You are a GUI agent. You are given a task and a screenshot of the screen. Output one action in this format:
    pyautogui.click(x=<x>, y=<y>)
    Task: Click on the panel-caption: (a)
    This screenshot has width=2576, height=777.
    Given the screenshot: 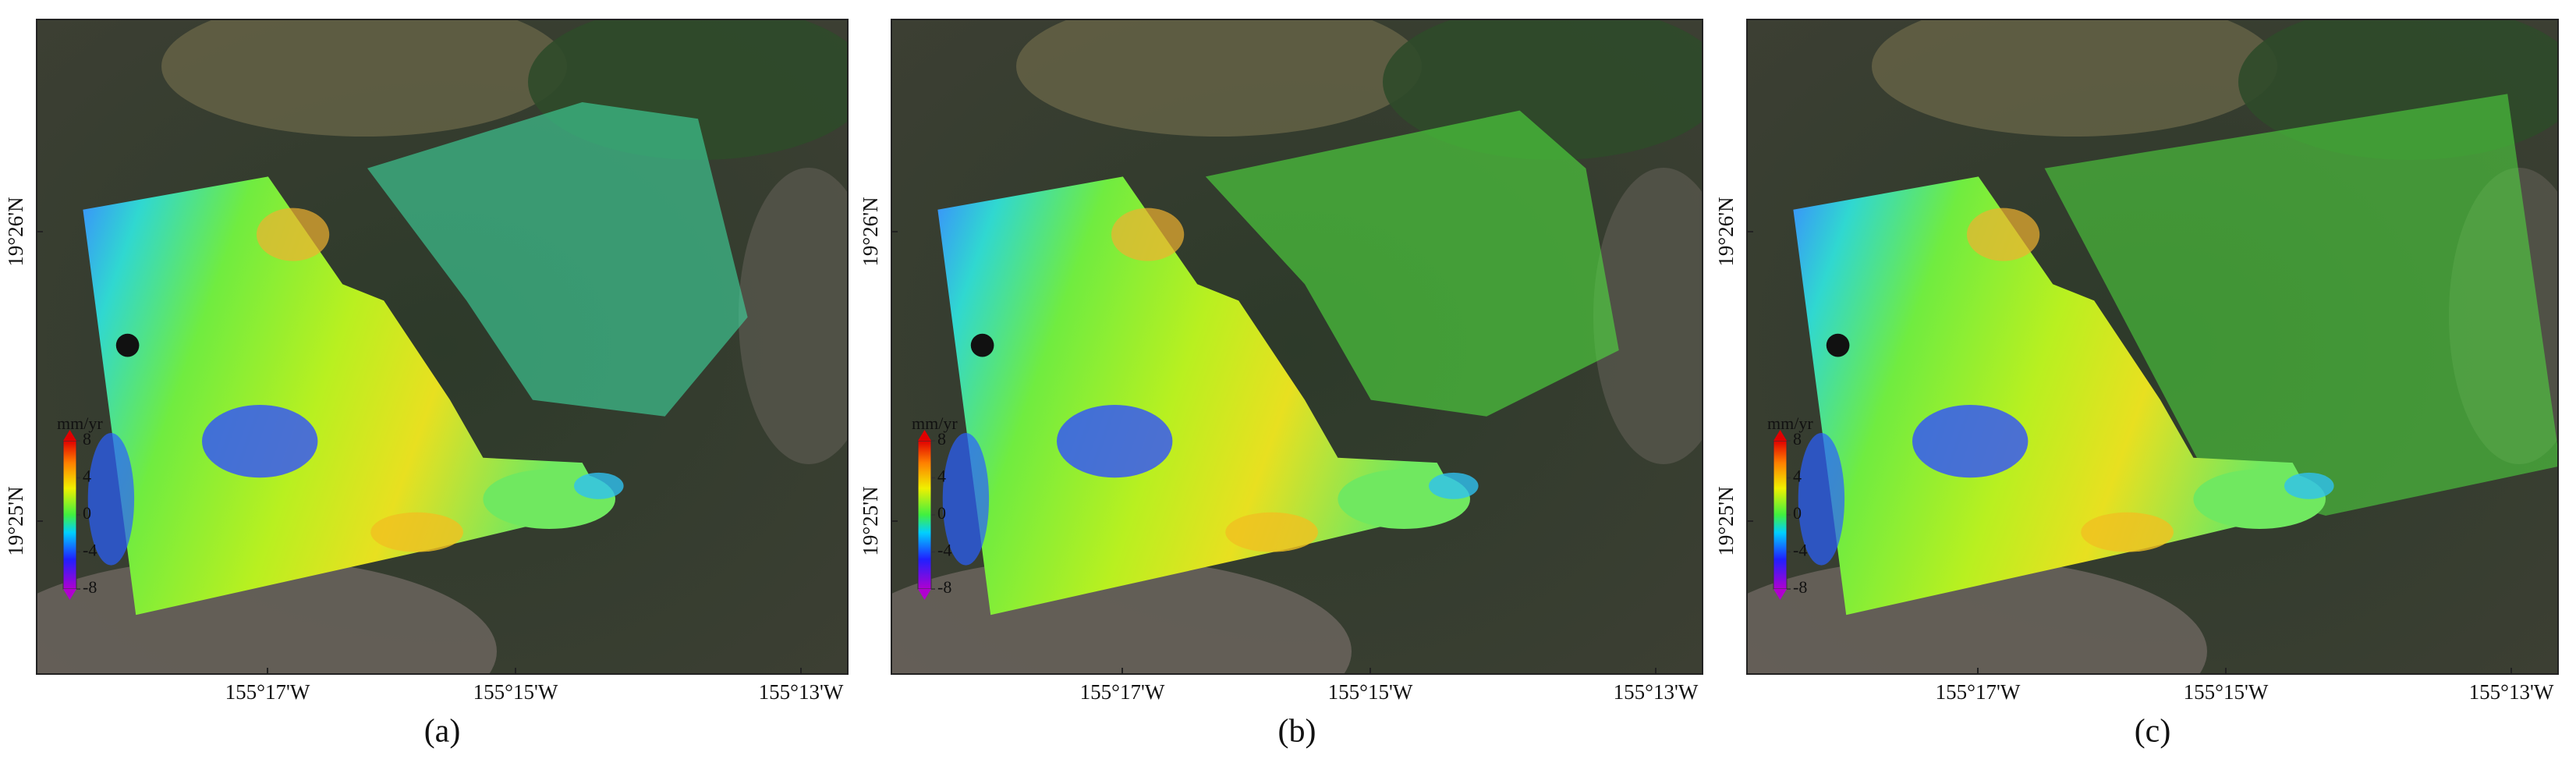 What is the action you would take?
    pyautogui.click(x=442, y=732)
    